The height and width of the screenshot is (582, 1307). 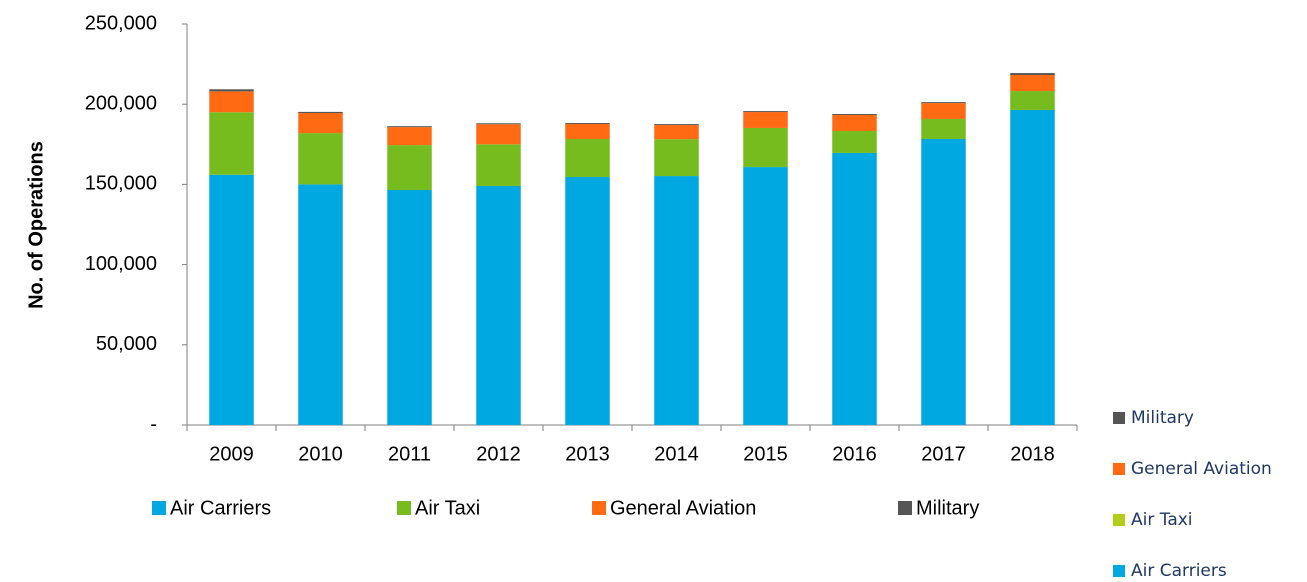 What do you see at coordinates (1201, 469) in the screenshot?
I see `side-legend-label: General Aviation` at bounding box center [1201, 469].